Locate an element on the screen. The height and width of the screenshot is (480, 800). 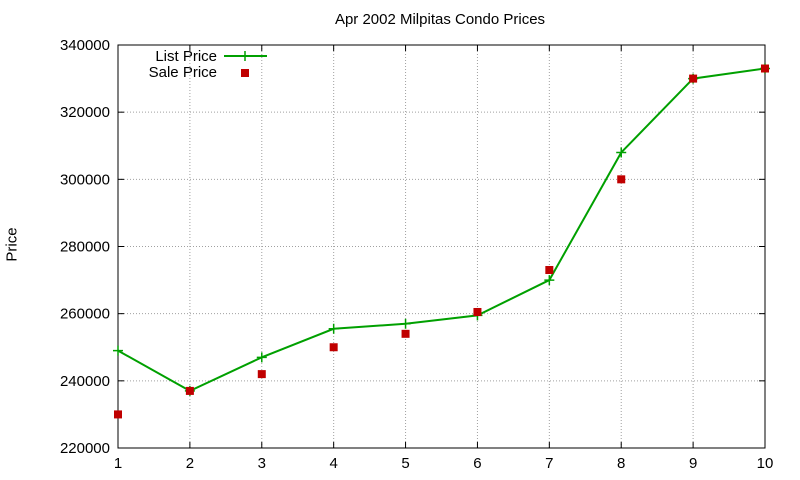
x-tick-label: 9 is located at coordinates (693, 463).